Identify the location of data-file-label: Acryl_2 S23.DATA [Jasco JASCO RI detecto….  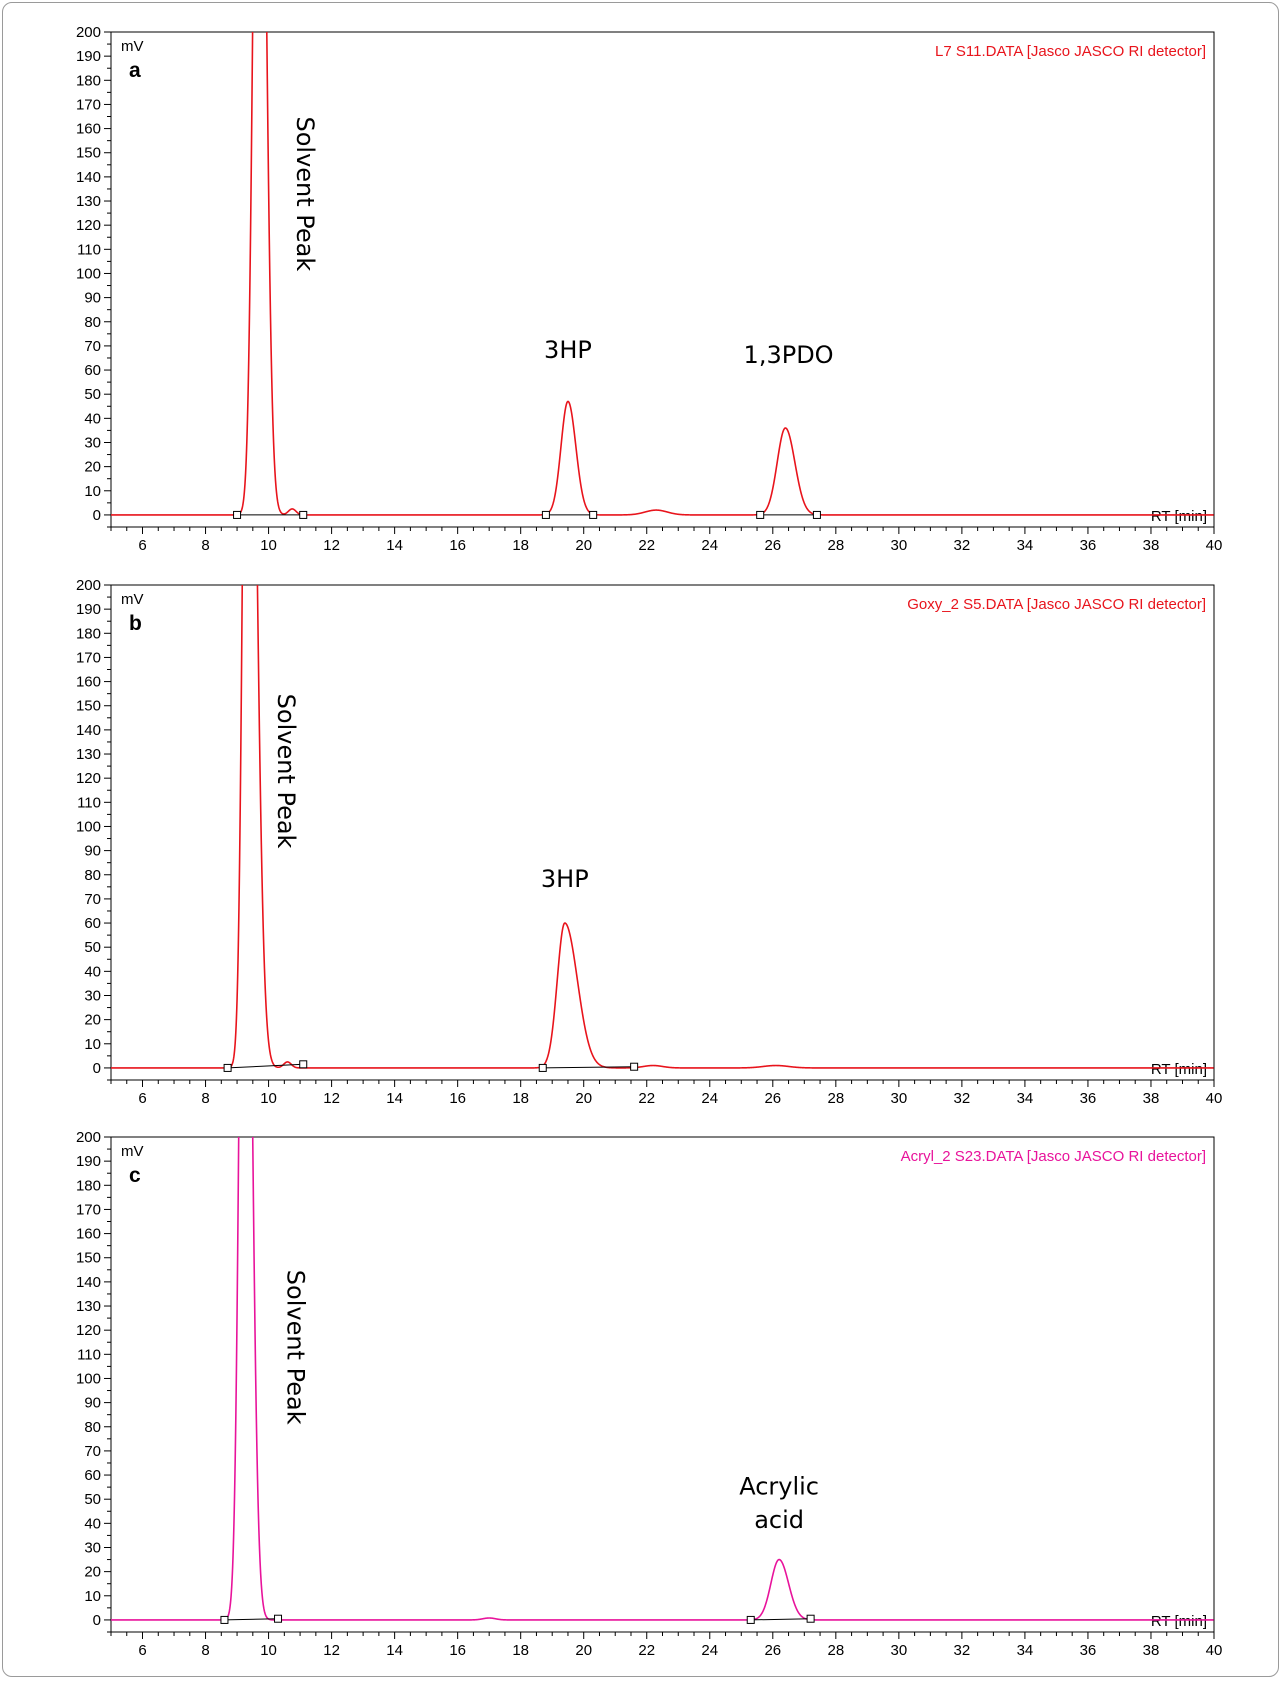
(1053, 1156).